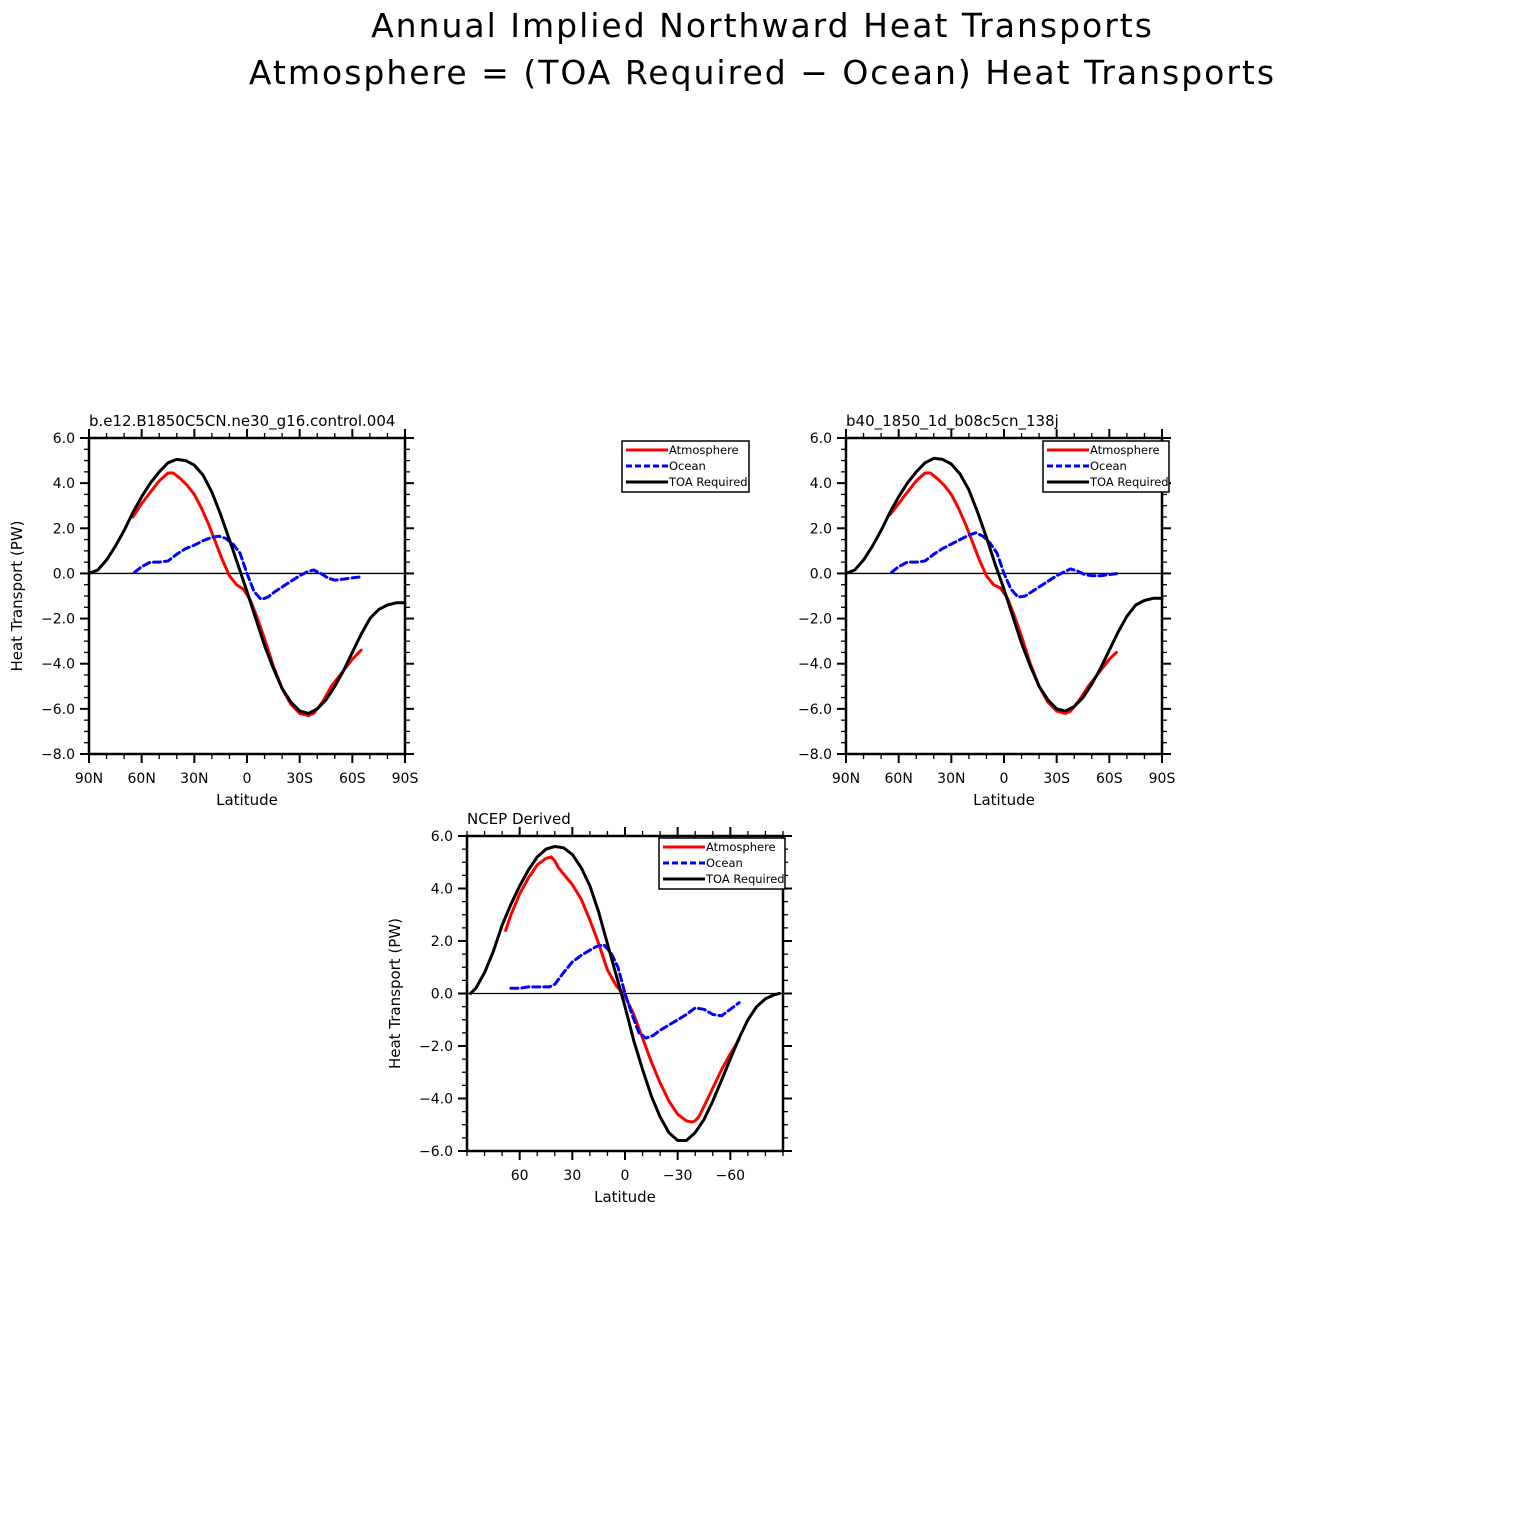 This screenshot has width=1525, height=1525. What do you see at coordinates (678, 1176) in the screenshot?
I see `x-tick-label: −30` at bounding box center [678, 1176].